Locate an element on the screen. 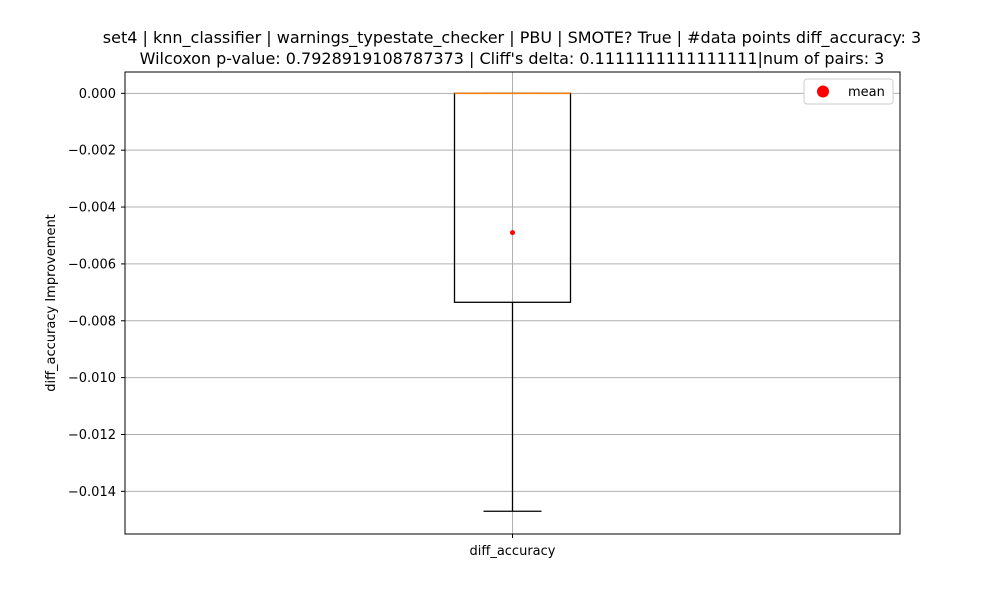 This screenshot has height=600, width=1000. legend-frame is located at coordinates (848, 91).